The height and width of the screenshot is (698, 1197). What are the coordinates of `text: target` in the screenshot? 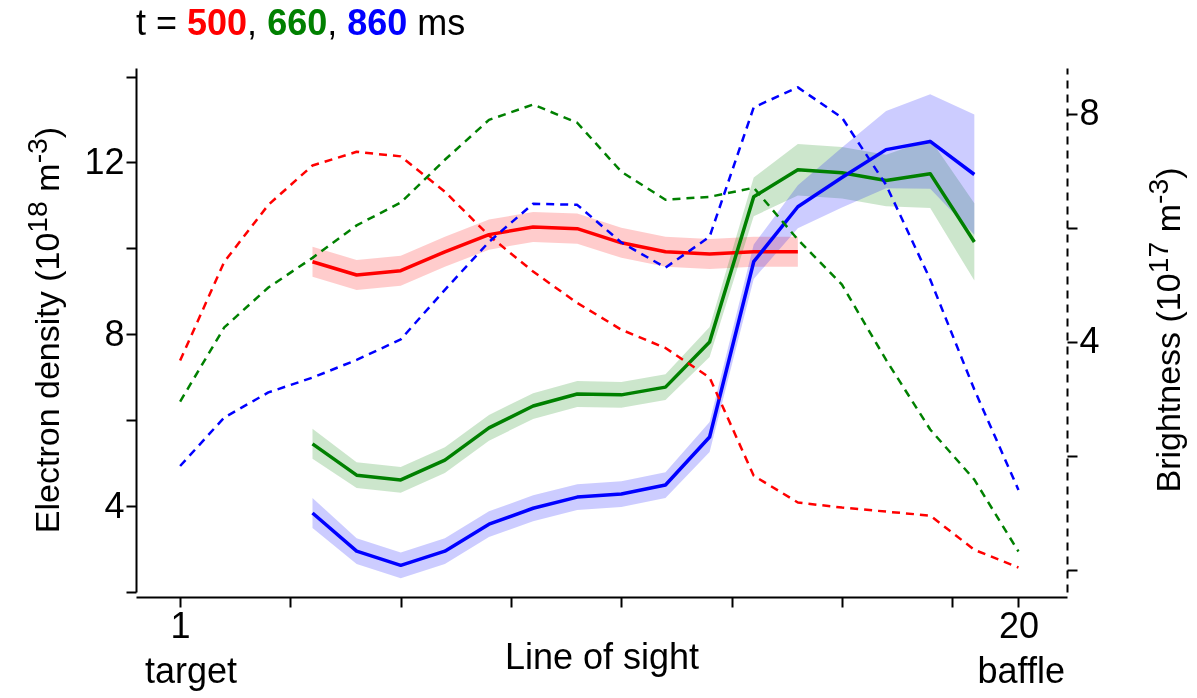 It's located at (191, 671).